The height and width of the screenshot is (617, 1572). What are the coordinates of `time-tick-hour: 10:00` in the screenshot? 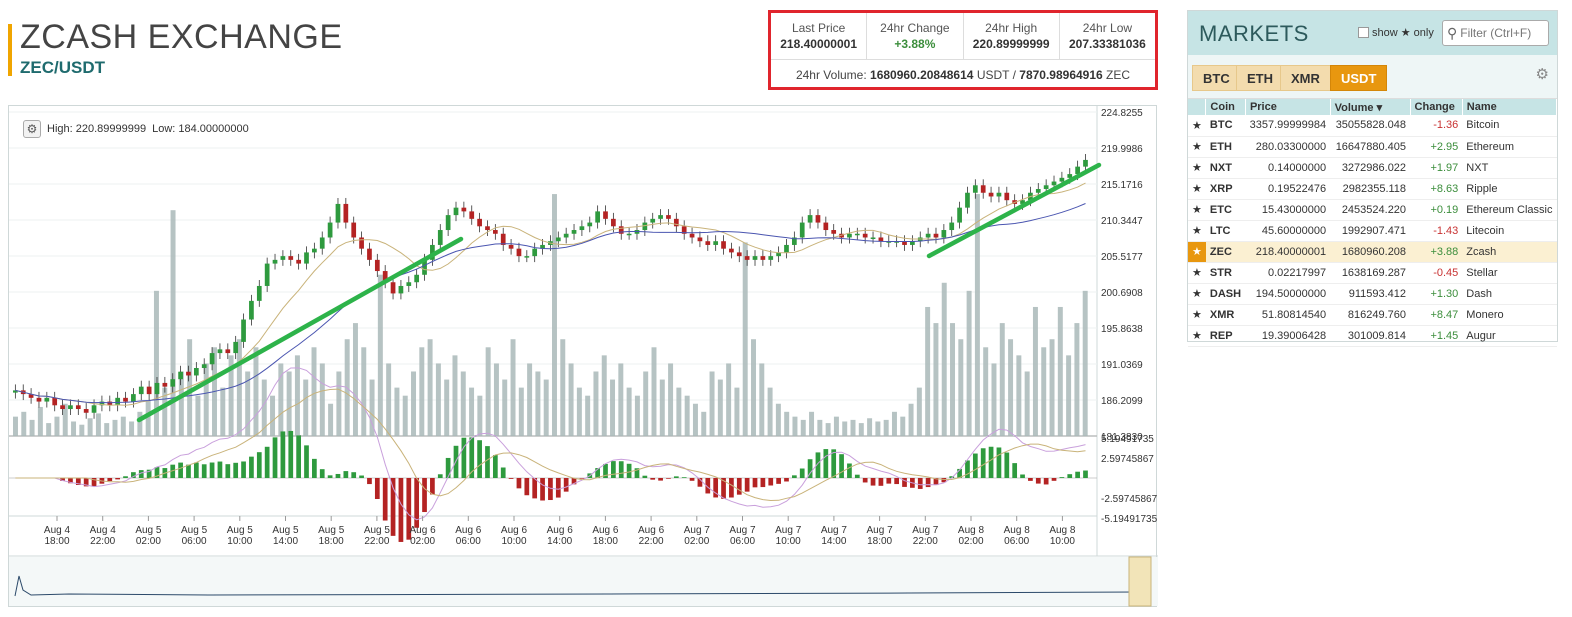 It's located at (239, 541).